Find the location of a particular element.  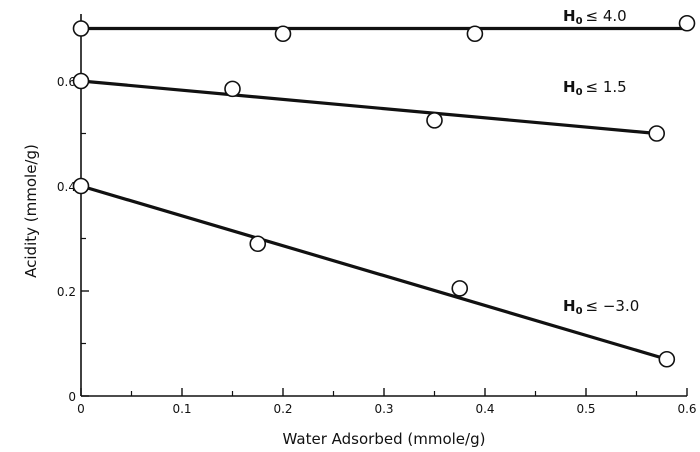

x-tick-label: 0 is located at coordinates (81, 409).